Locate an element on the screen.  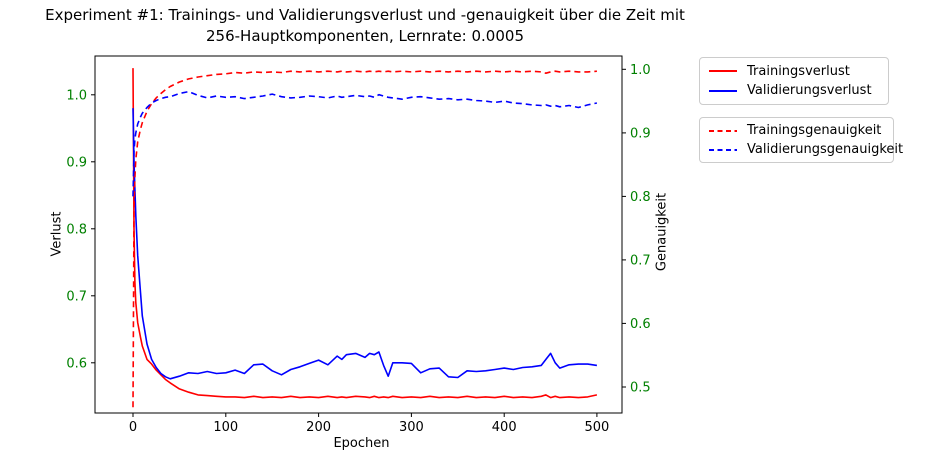
legend-loss: Trainingsverlust Validierungsverlust is located at coordinates (794, 81).